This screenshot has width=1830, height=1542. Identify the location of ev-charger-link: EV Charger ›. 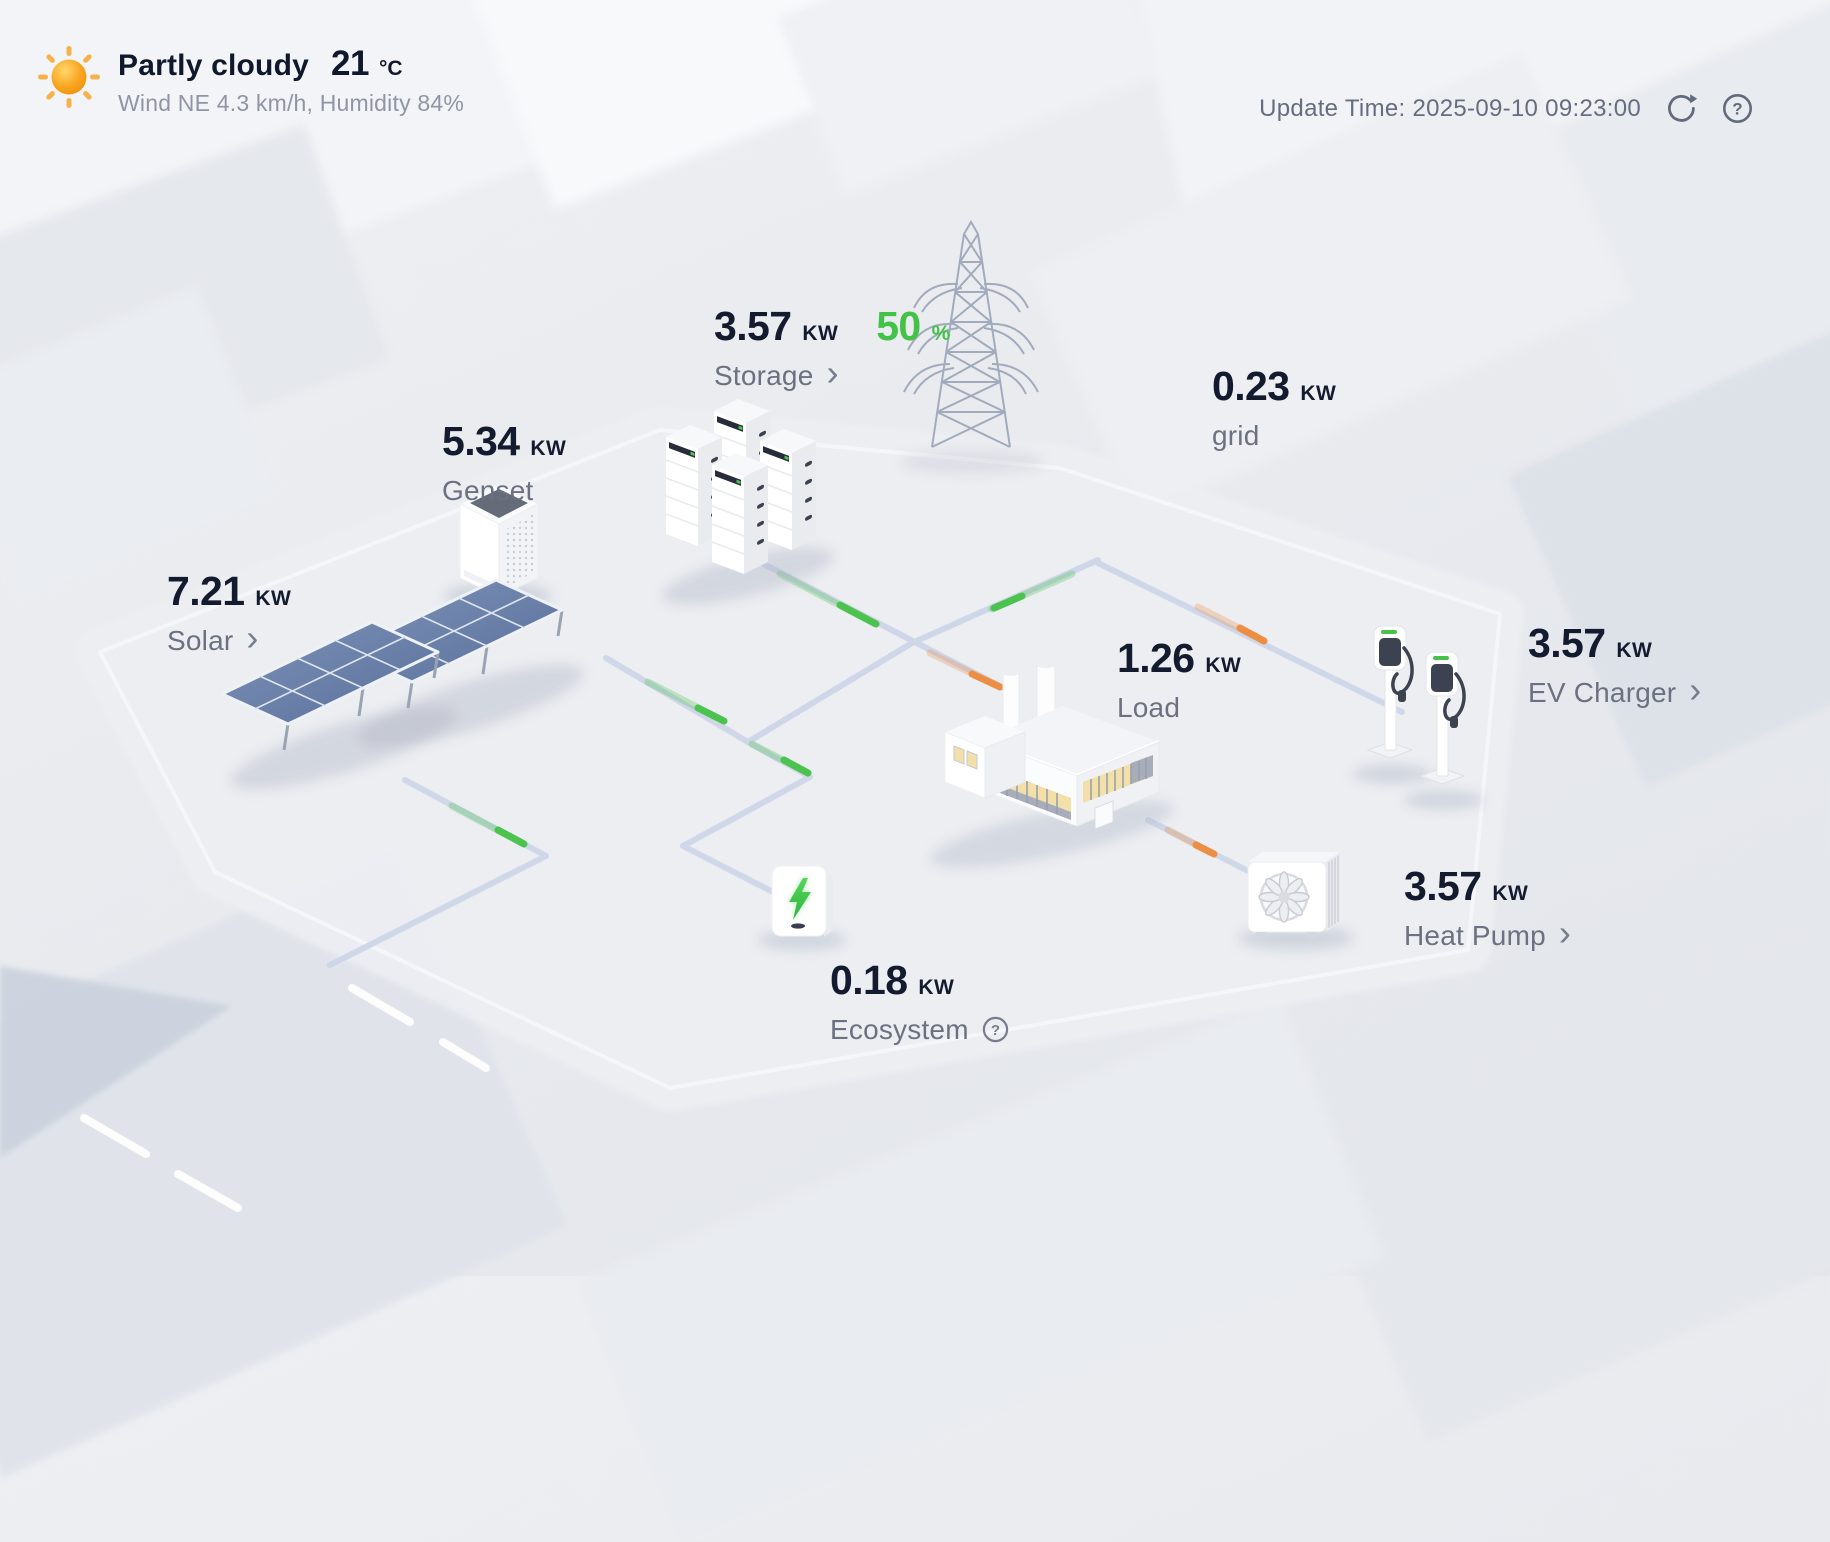
(1615, 689).